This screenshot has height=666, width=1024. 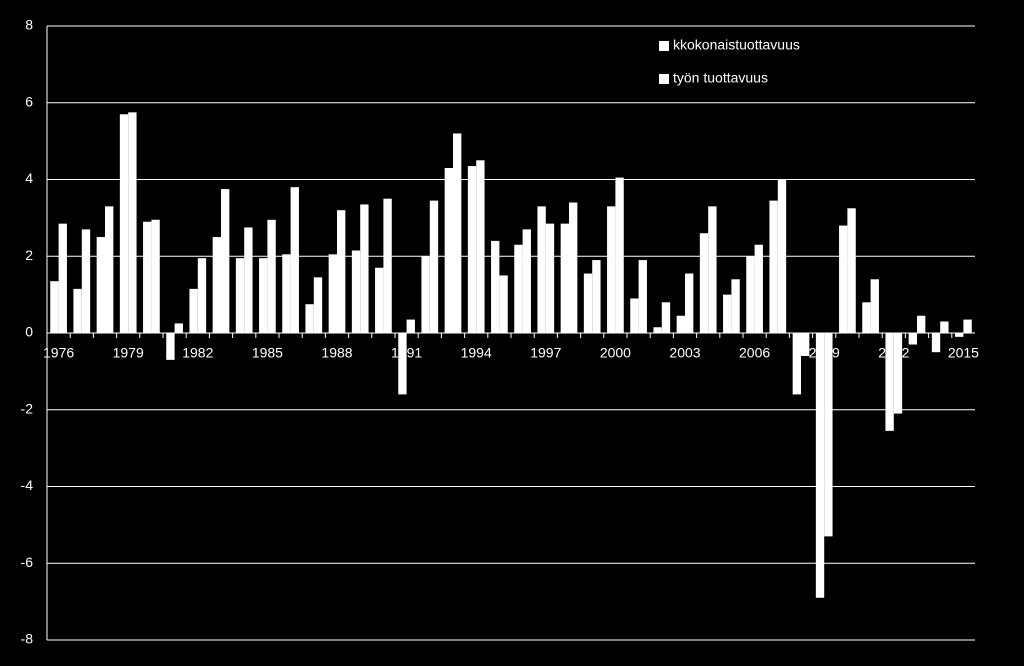 What do you see at coordinates (720, 78) in the screenshot?
I see `legend-label: työn tuottavuus` at bounding box center [720, 78].